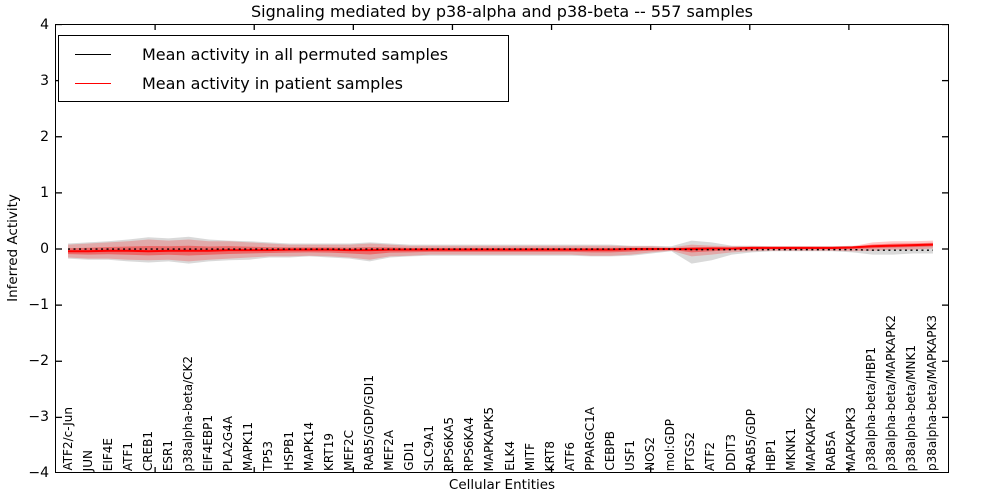 This screenshot has height=500, width=1000. Describe the element at coordinates (569, 456) in the screenshot. I see `x-category-label: ATF6` at that location.